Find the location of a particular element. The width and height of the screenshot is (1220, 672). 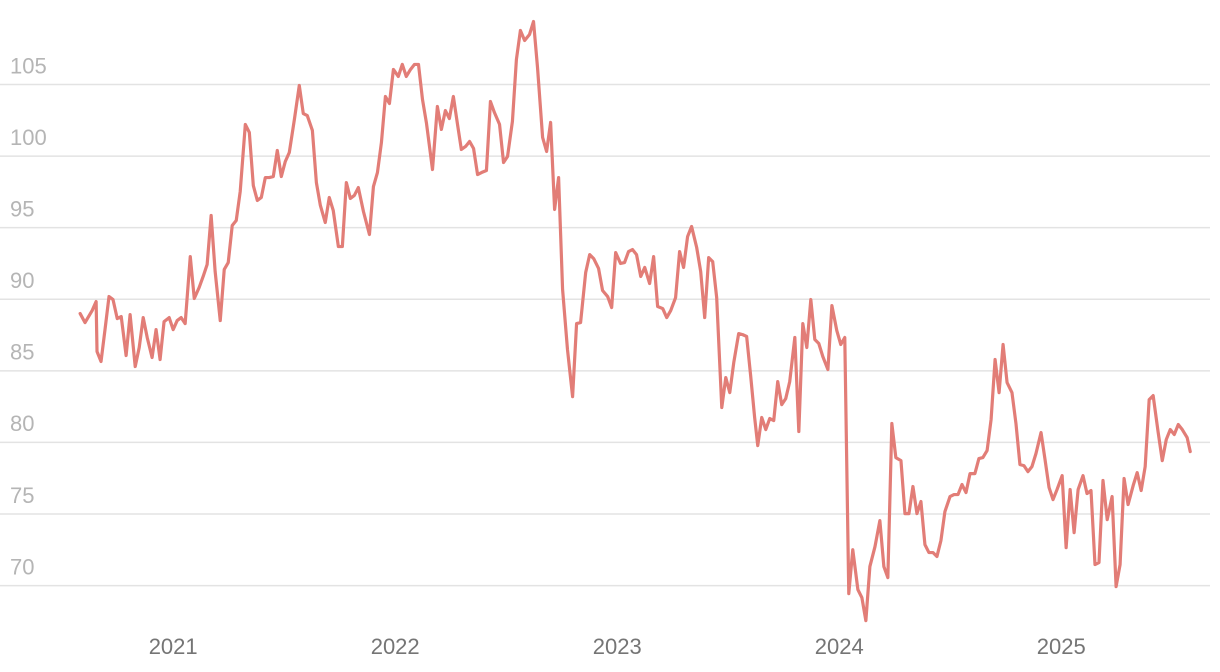

y-tick-label: 90 is located at coordinates (22, 280).